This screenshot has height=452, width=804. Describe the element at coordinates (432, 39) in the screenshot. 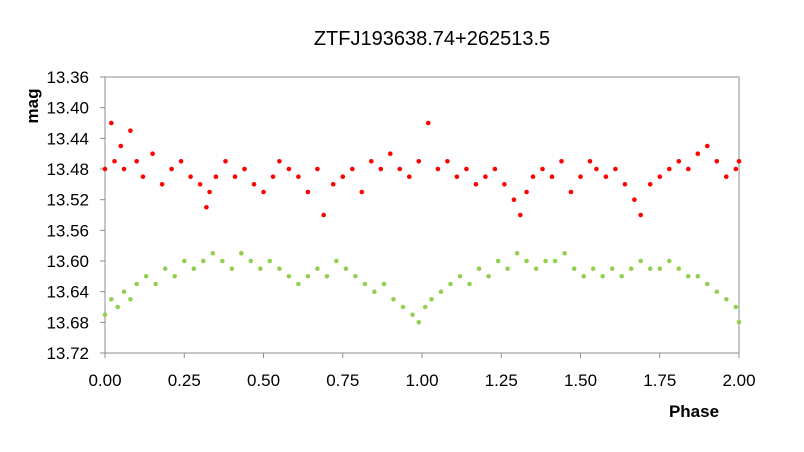

I see `chart-title: ZTFJ193638.74+262513.5` at that location.